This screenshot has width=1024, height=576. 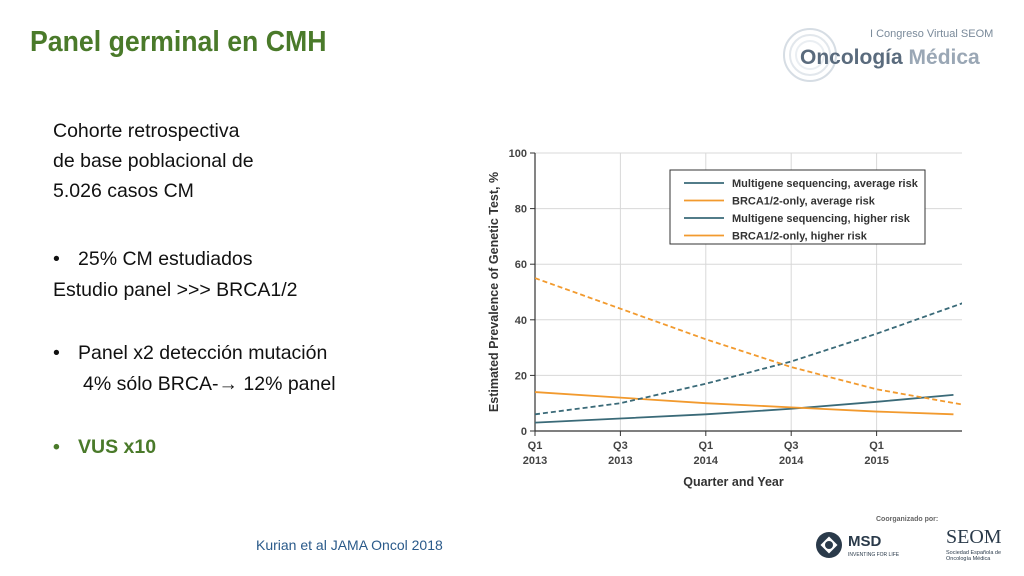 I want to click on legend-entry-3: Multigene sequencing, higher risk, so click(x=821, y=219).